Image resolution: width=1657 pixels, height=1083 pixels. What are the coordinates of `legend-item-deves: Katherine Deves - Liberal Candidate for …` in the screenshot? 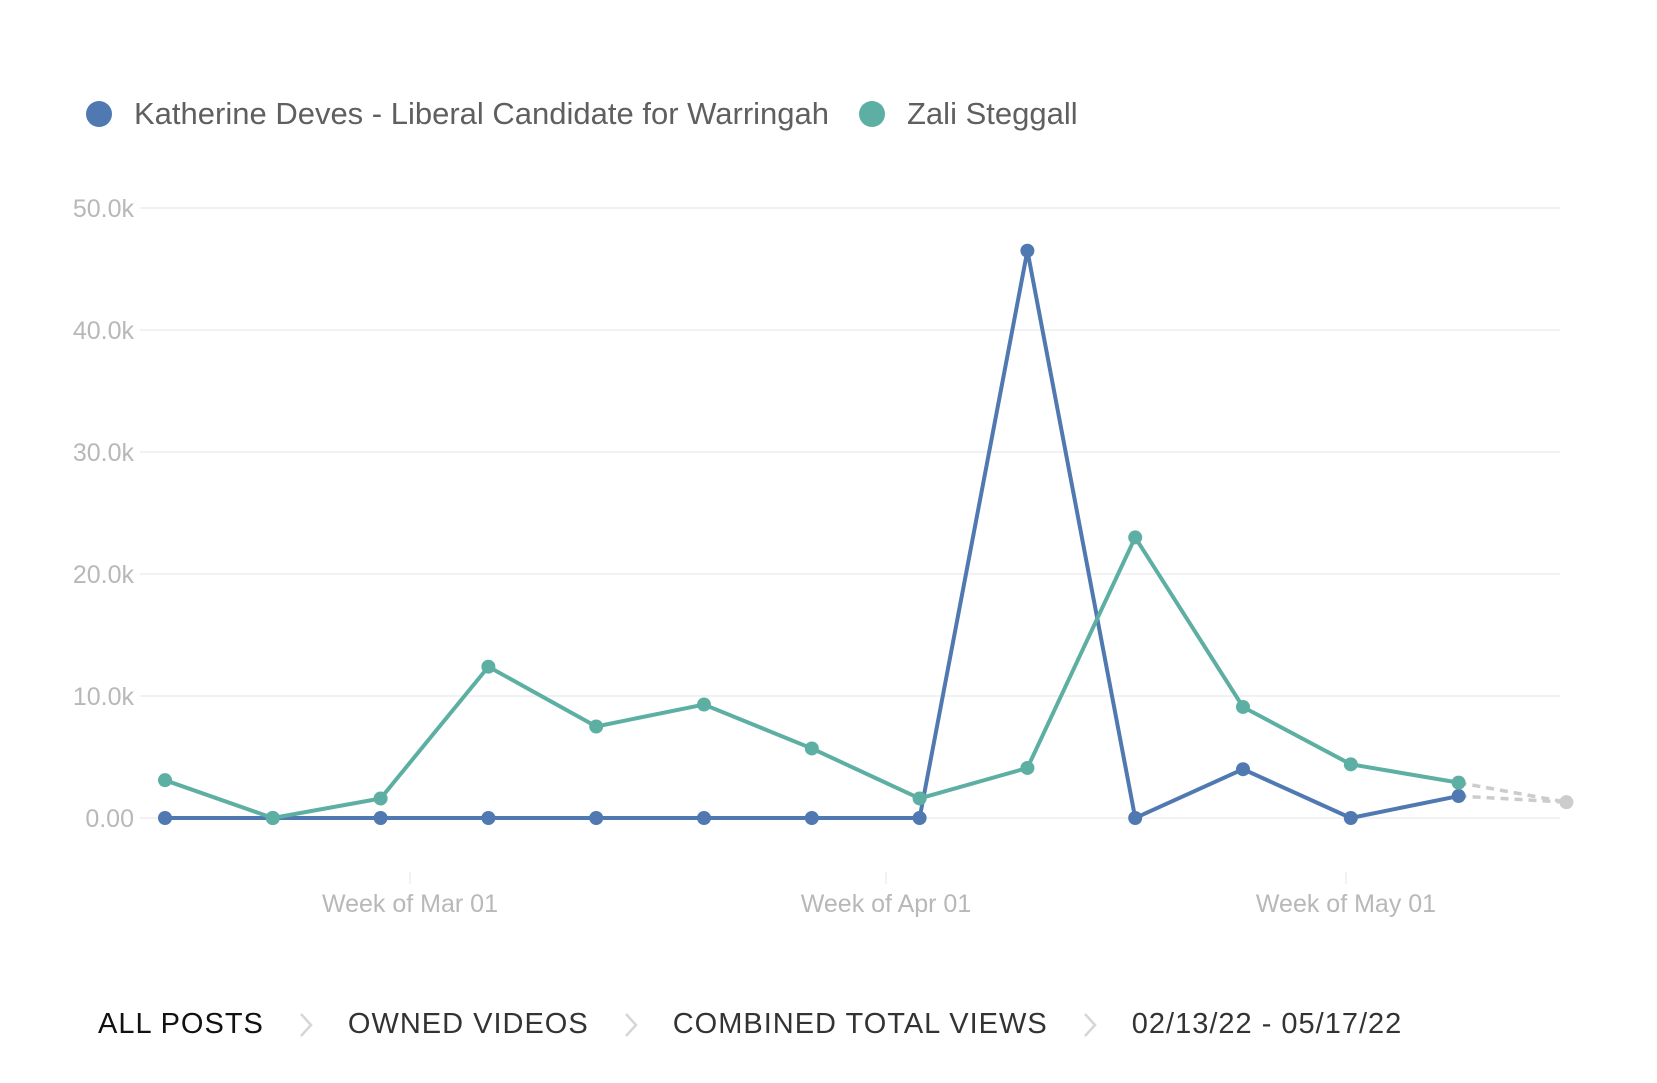 It's located at (457, 114).